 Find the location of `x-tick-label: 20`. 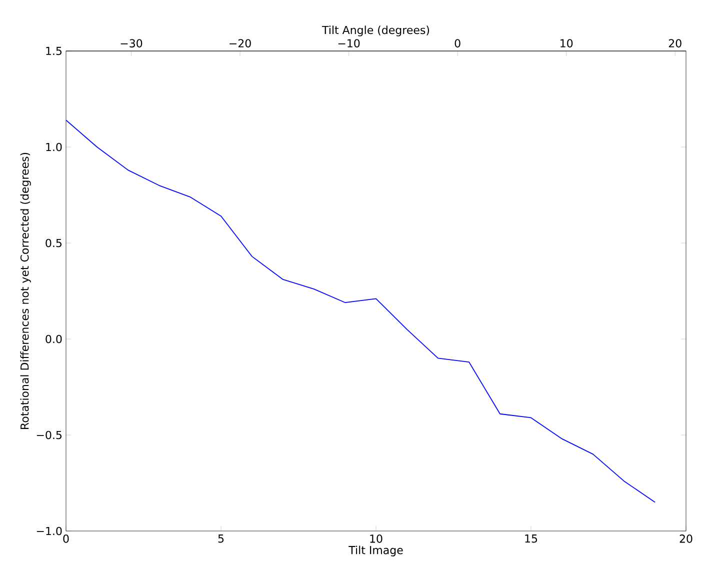

x-tick-label: 20 is located at coordinates (686, 538).